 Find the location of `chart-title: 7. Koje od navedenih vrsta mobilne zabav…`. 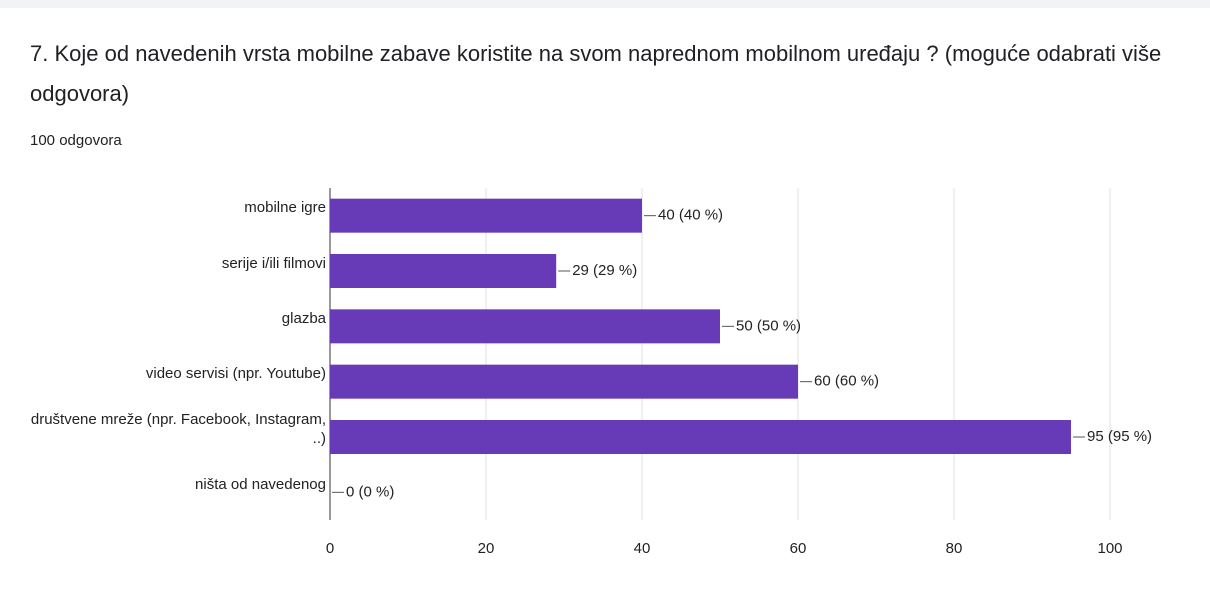

chart-title: 7. Koje od navedenih vrsta mobilne zabav… is located at coordinates (596, 73).